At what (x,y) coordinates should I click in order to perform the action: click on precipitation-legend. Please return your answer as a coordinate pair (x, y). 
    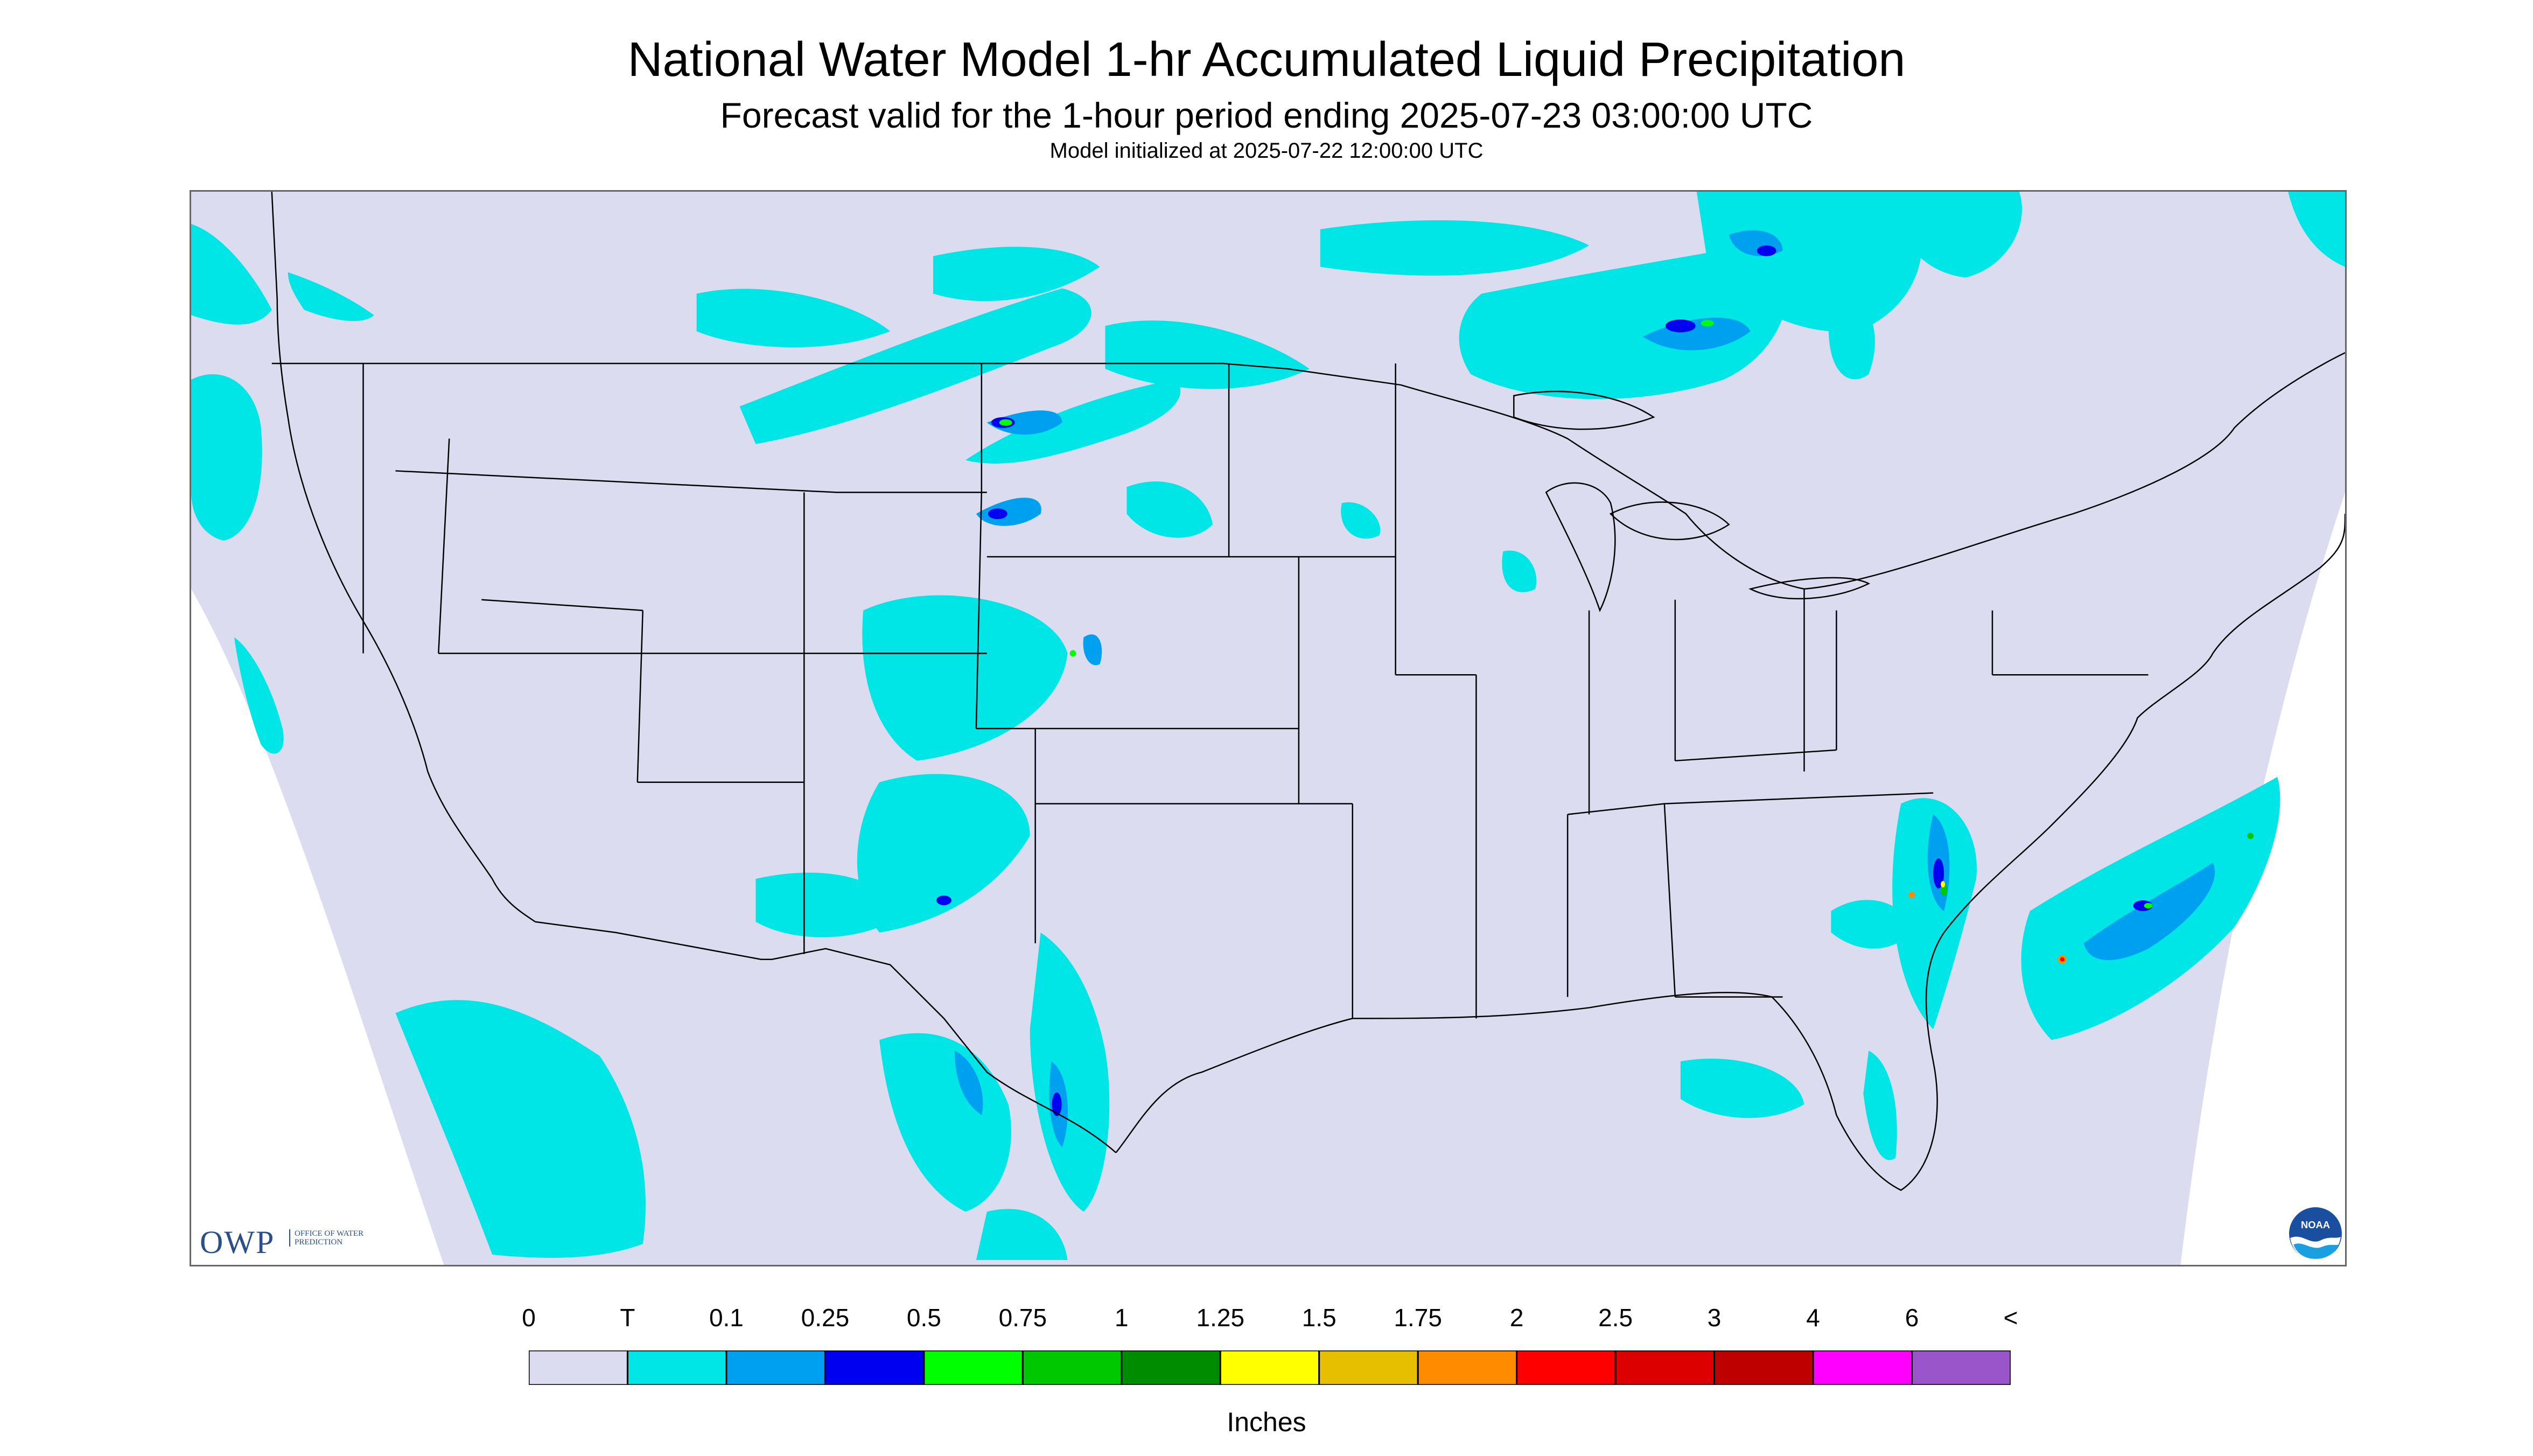
    Looking at the image, I should click on (1270, 1367).